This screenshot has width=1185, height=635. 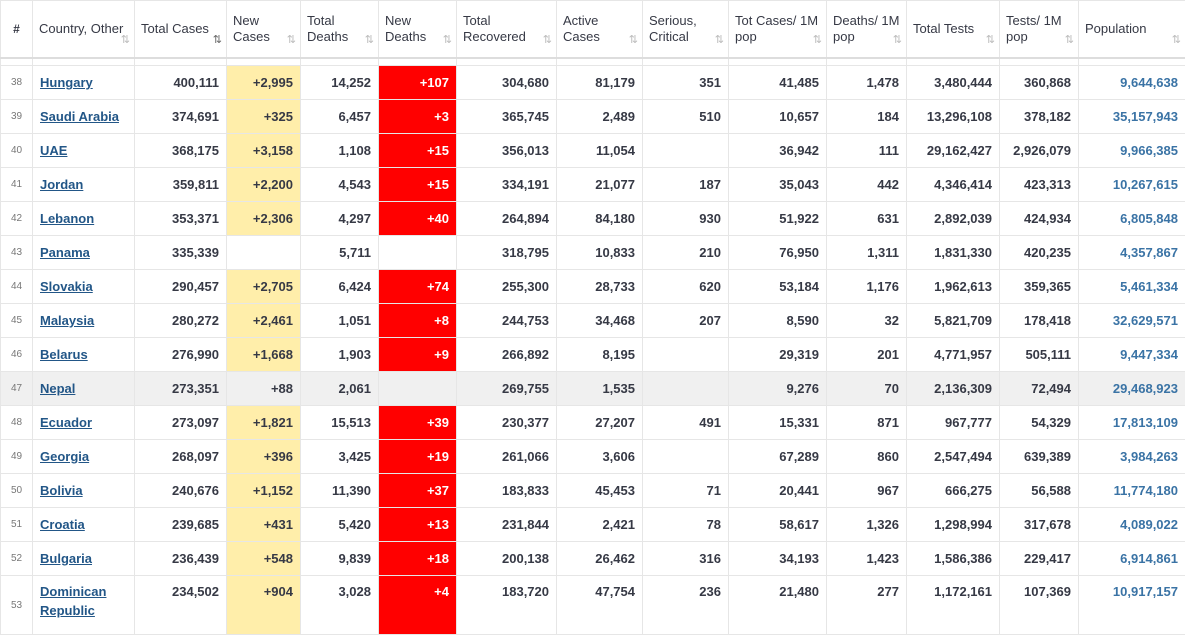 I want to click on cases-per-million-cell: 34,193, so click(x=778, y=559).